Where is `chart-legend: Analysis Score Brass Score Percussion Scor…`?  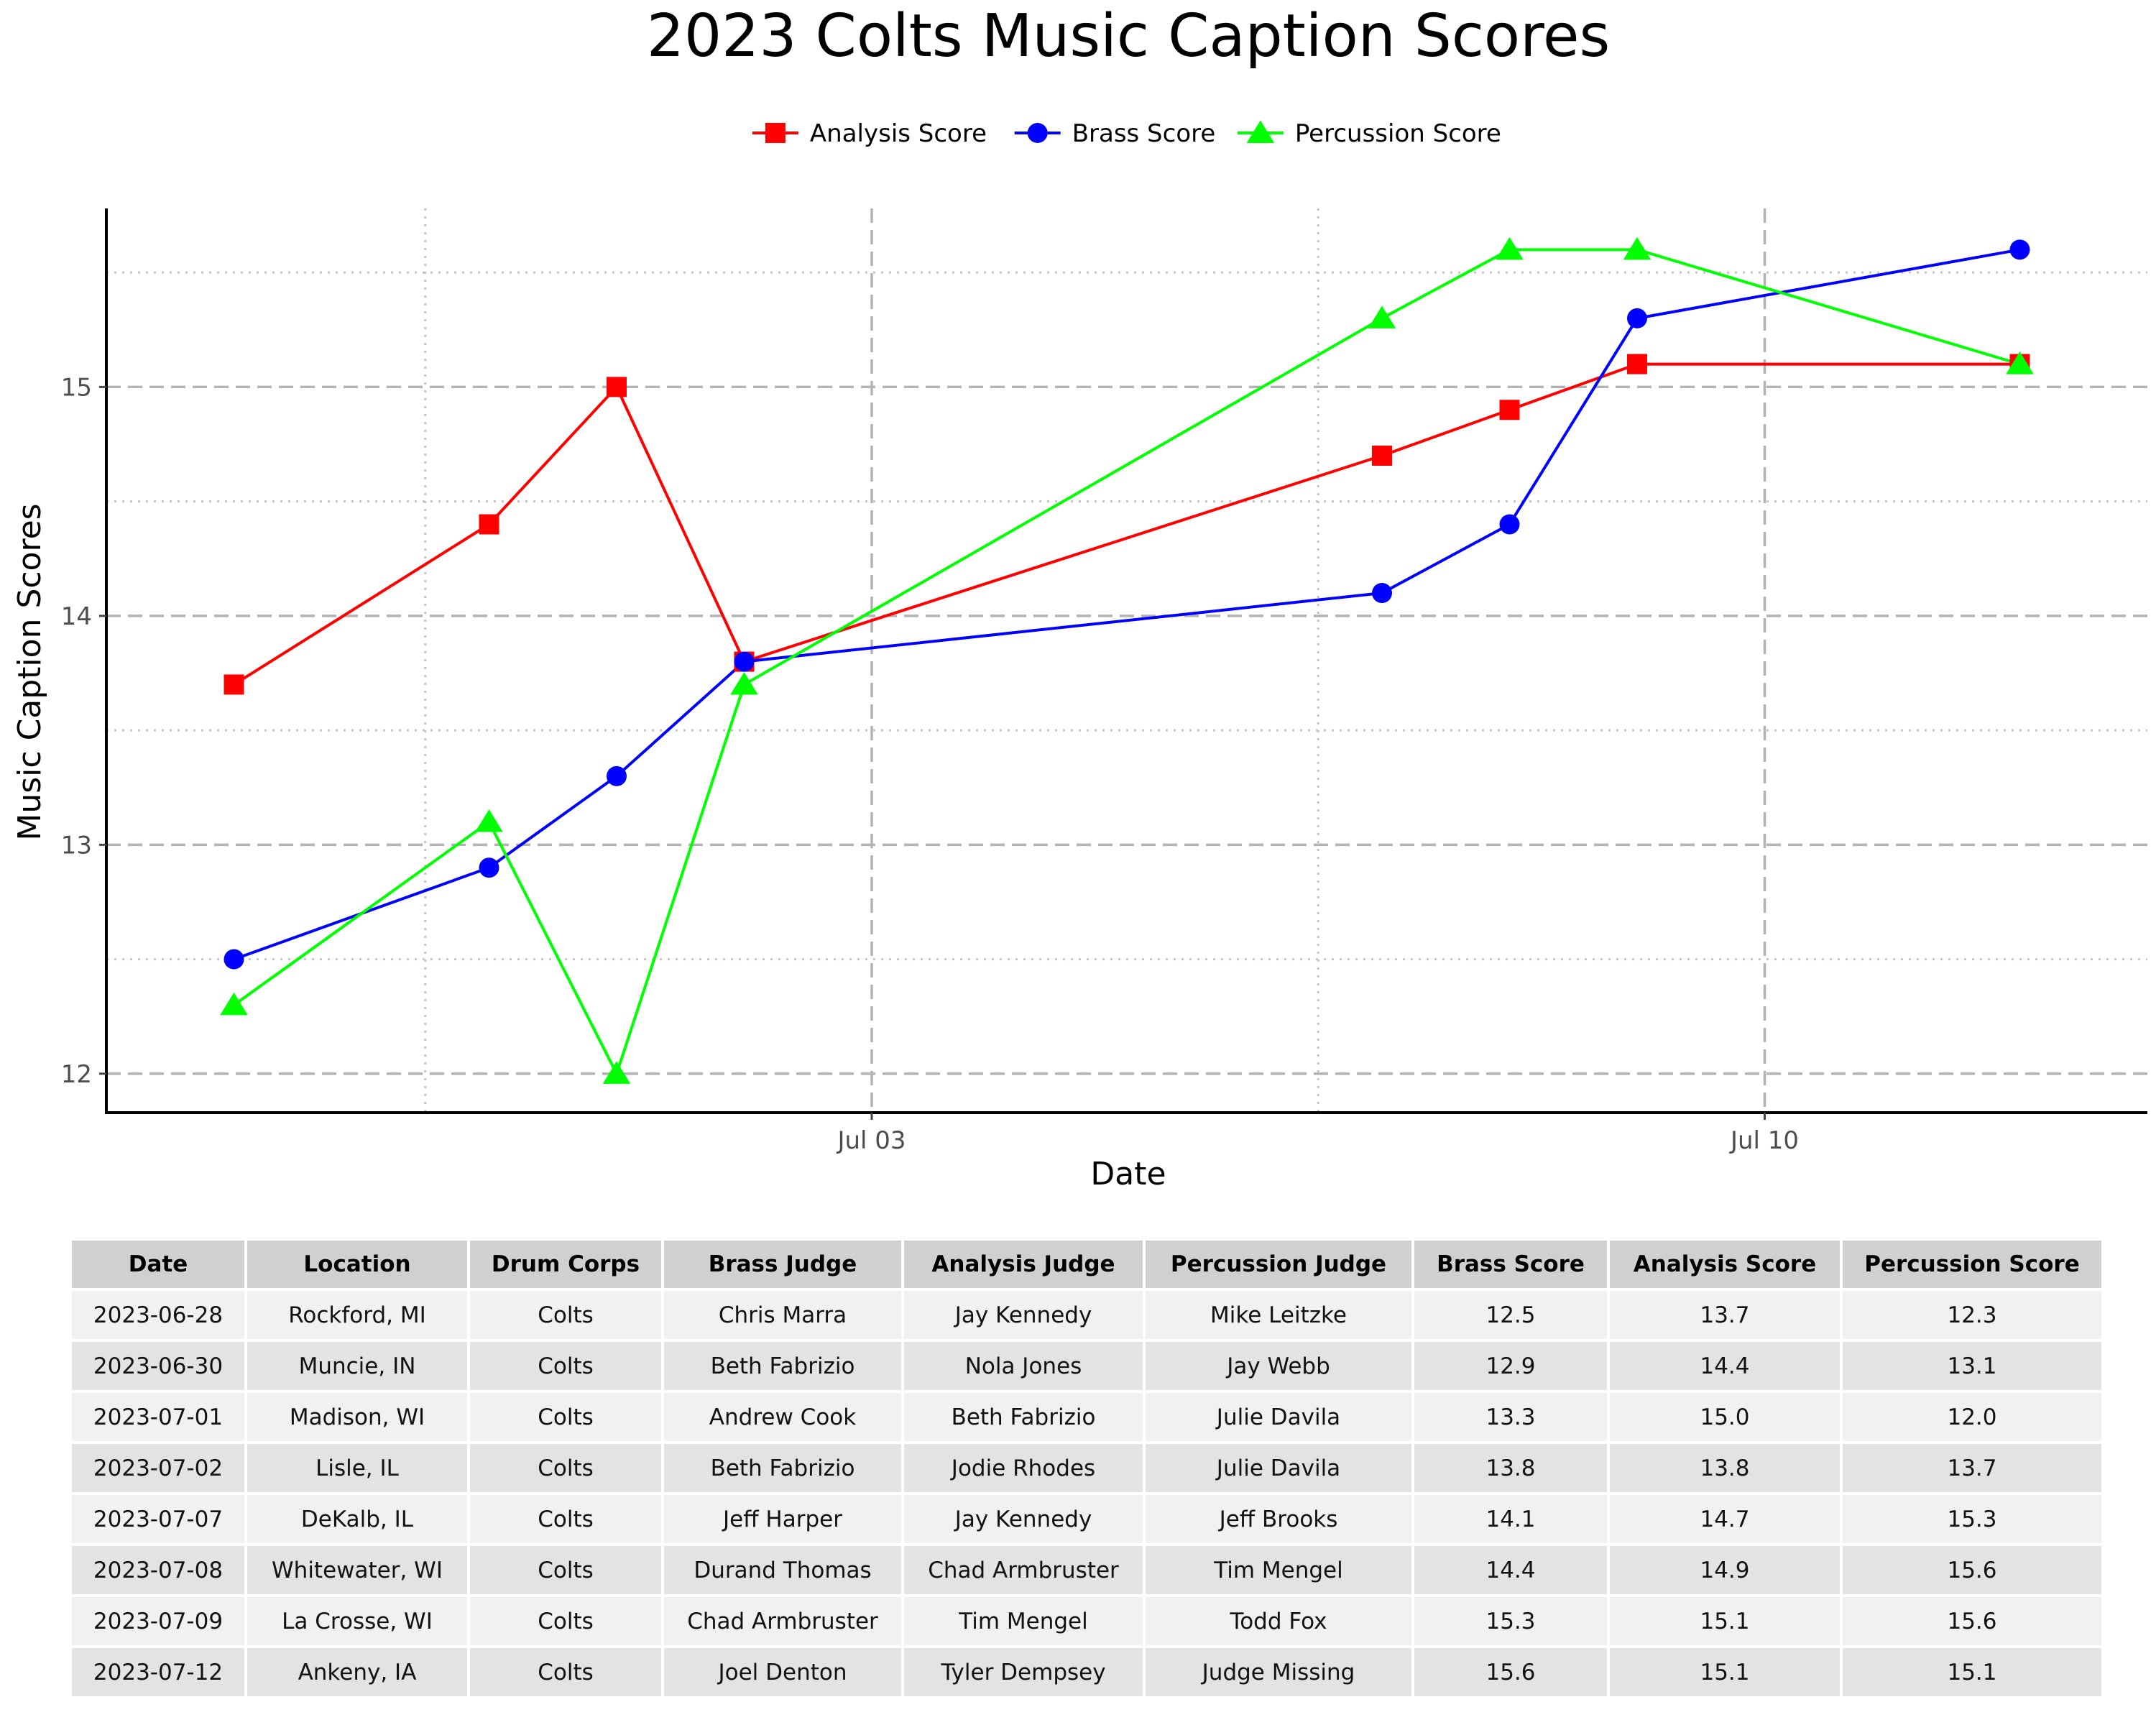 chart-legend: Analysis Score Brass Score Percussion Scor… is located at coordinates (1126, 133).